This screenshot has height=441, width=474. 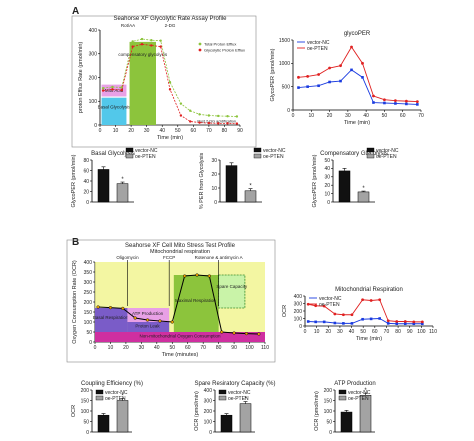 I want to click on y-tick-label: 60, so click(x=86, y=171).